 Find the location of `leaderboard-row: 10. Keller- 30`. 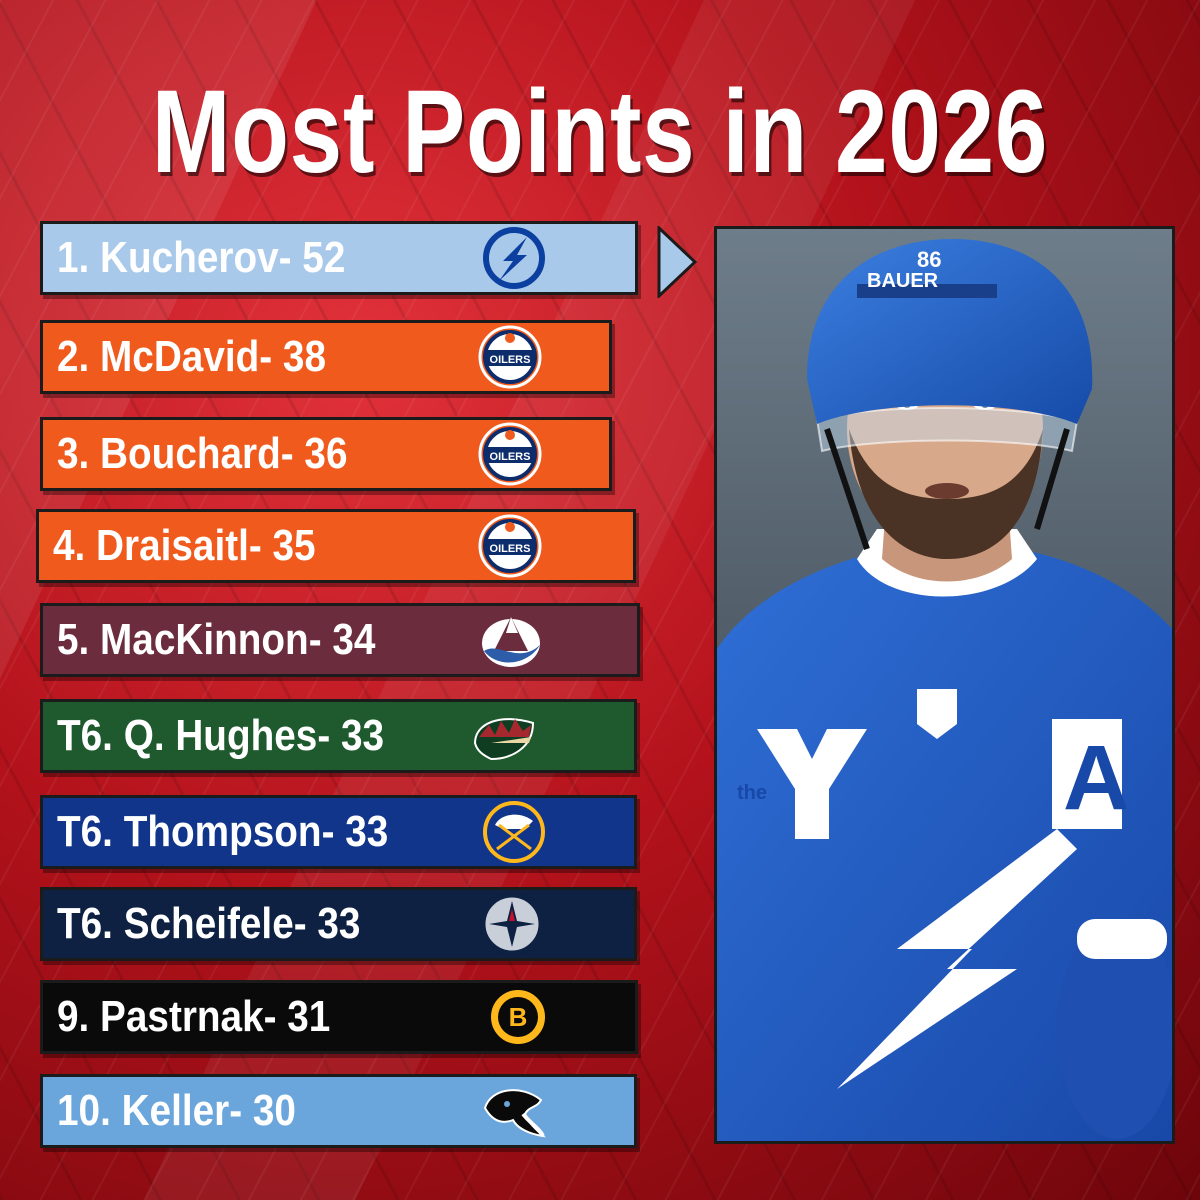

leaderboard-row: 10. Keller- 30 is located at coordinates (338, 1111).